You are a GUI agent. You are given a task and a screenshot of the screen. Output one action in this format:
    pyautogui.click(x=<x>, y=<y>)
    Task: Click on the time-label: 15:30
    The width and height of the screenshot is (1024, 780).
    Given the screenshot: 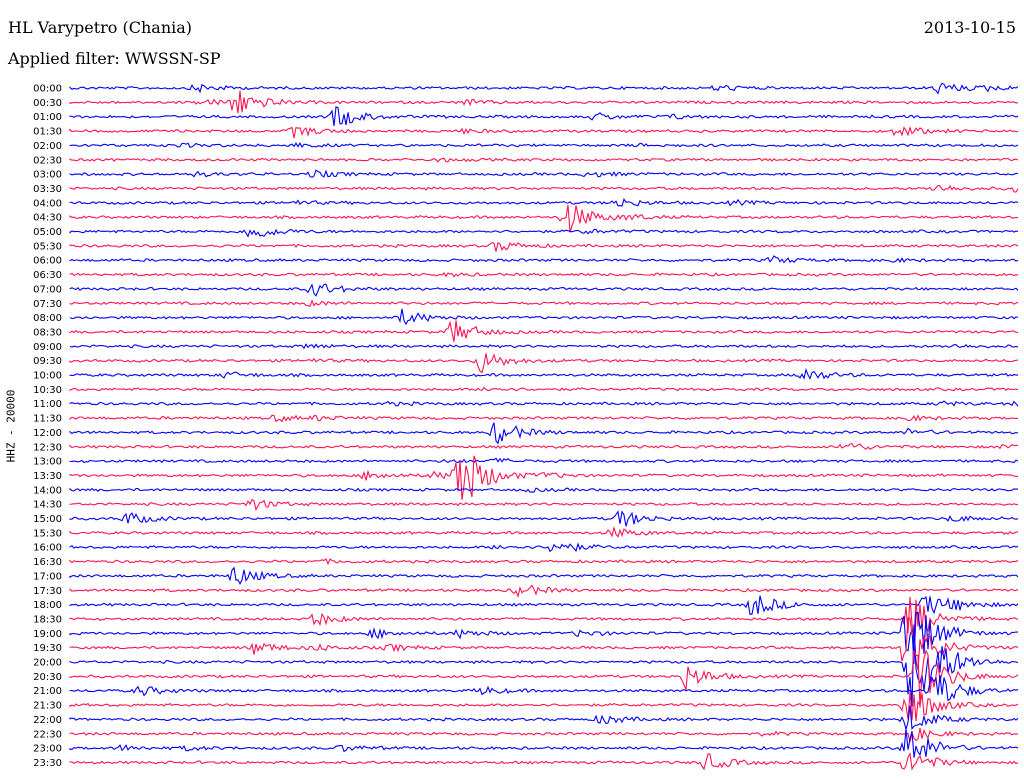 What is the action you would take?
    pyautogui.click(x=47, y=533)
    